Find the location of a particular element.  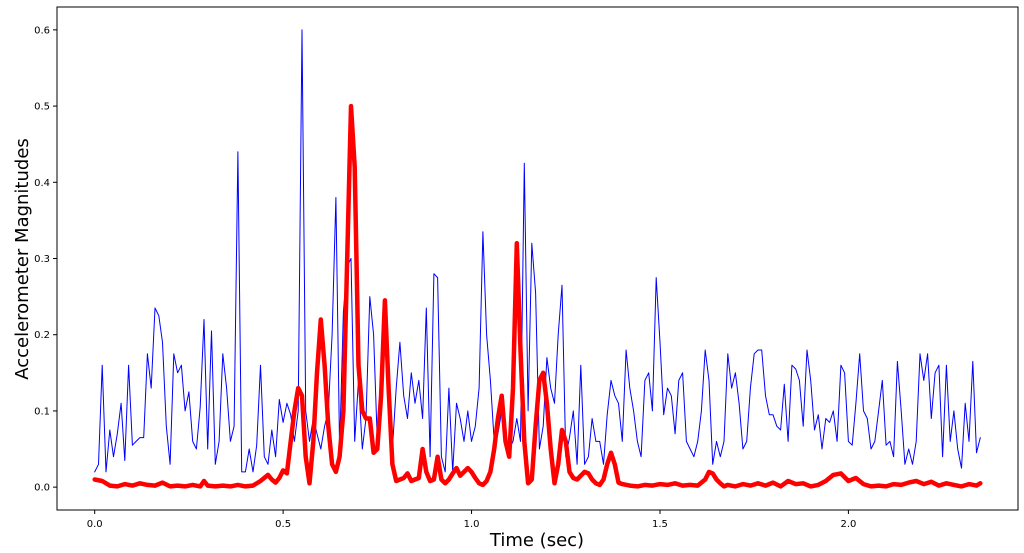

x-tick-label: 2.0 is located at coordinates (848, 524).